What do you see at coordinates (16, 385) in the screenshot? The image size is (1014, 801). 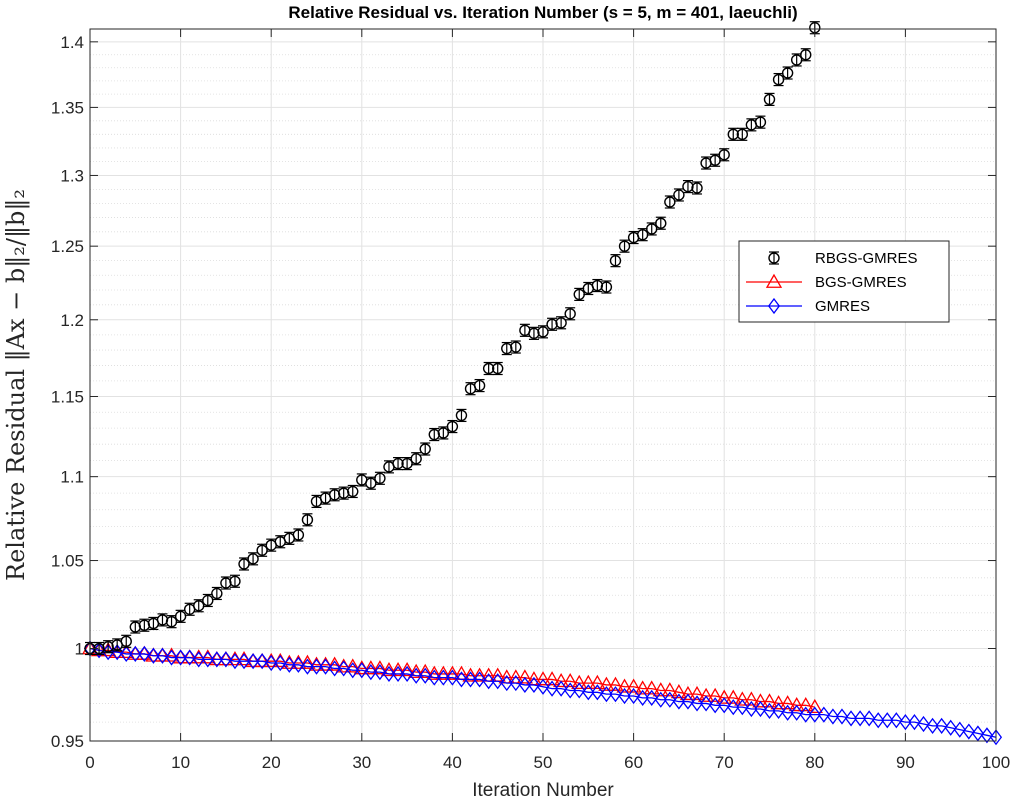 I see `y-axis-label: Relative Residual ‖Ax − b‖₂/‖b‖₂` at bounding box center [16, 385].